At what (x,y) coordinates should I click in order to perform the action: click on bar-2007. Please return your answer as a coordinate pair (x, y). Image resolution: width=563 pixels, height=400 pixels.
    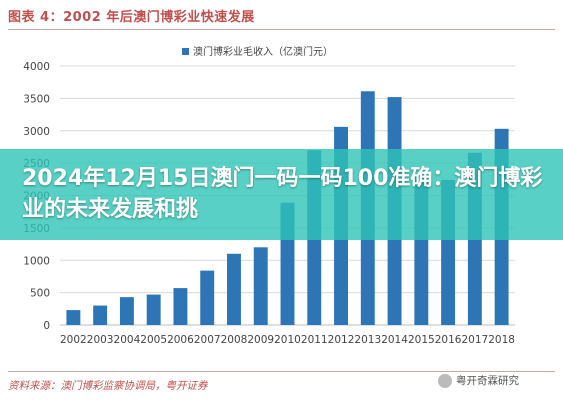
    Looking at the image, I should click on (207, 297).